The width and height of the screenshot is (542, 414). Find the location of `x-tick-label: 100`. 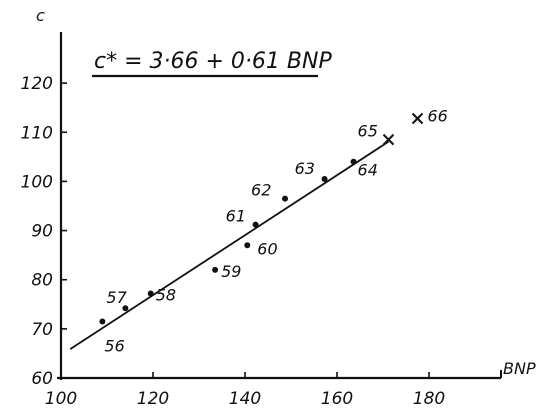

x-tick-label: 100 is located at coordinates (61, 399).